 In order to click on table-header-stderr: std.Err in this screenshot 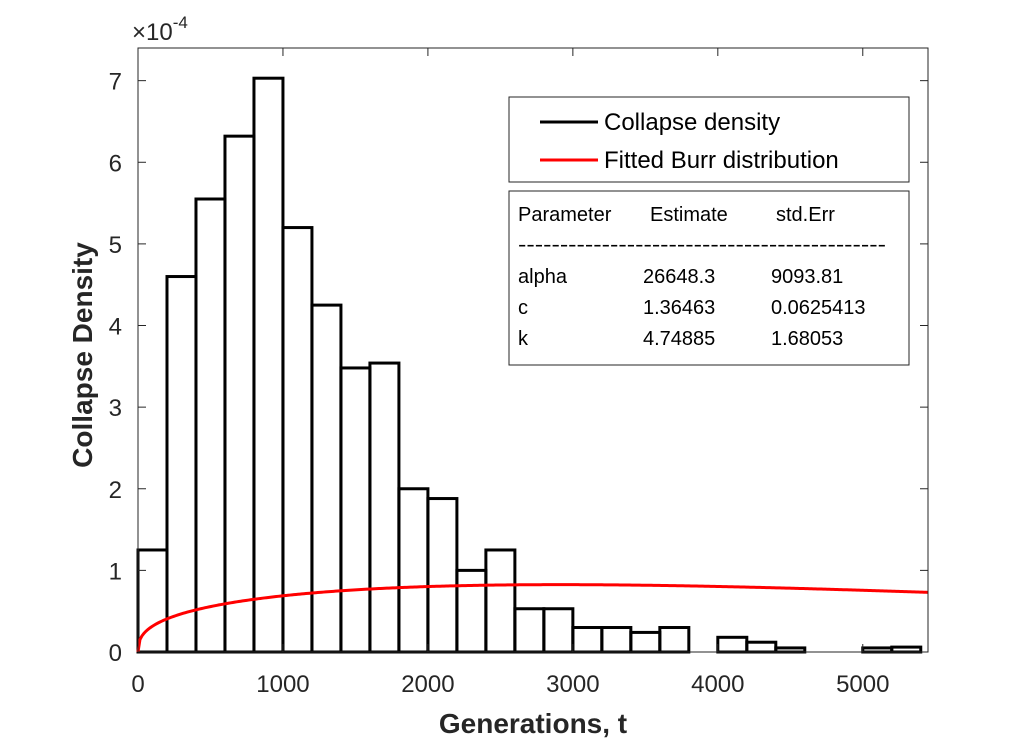, I will do `click(805, 215)`.